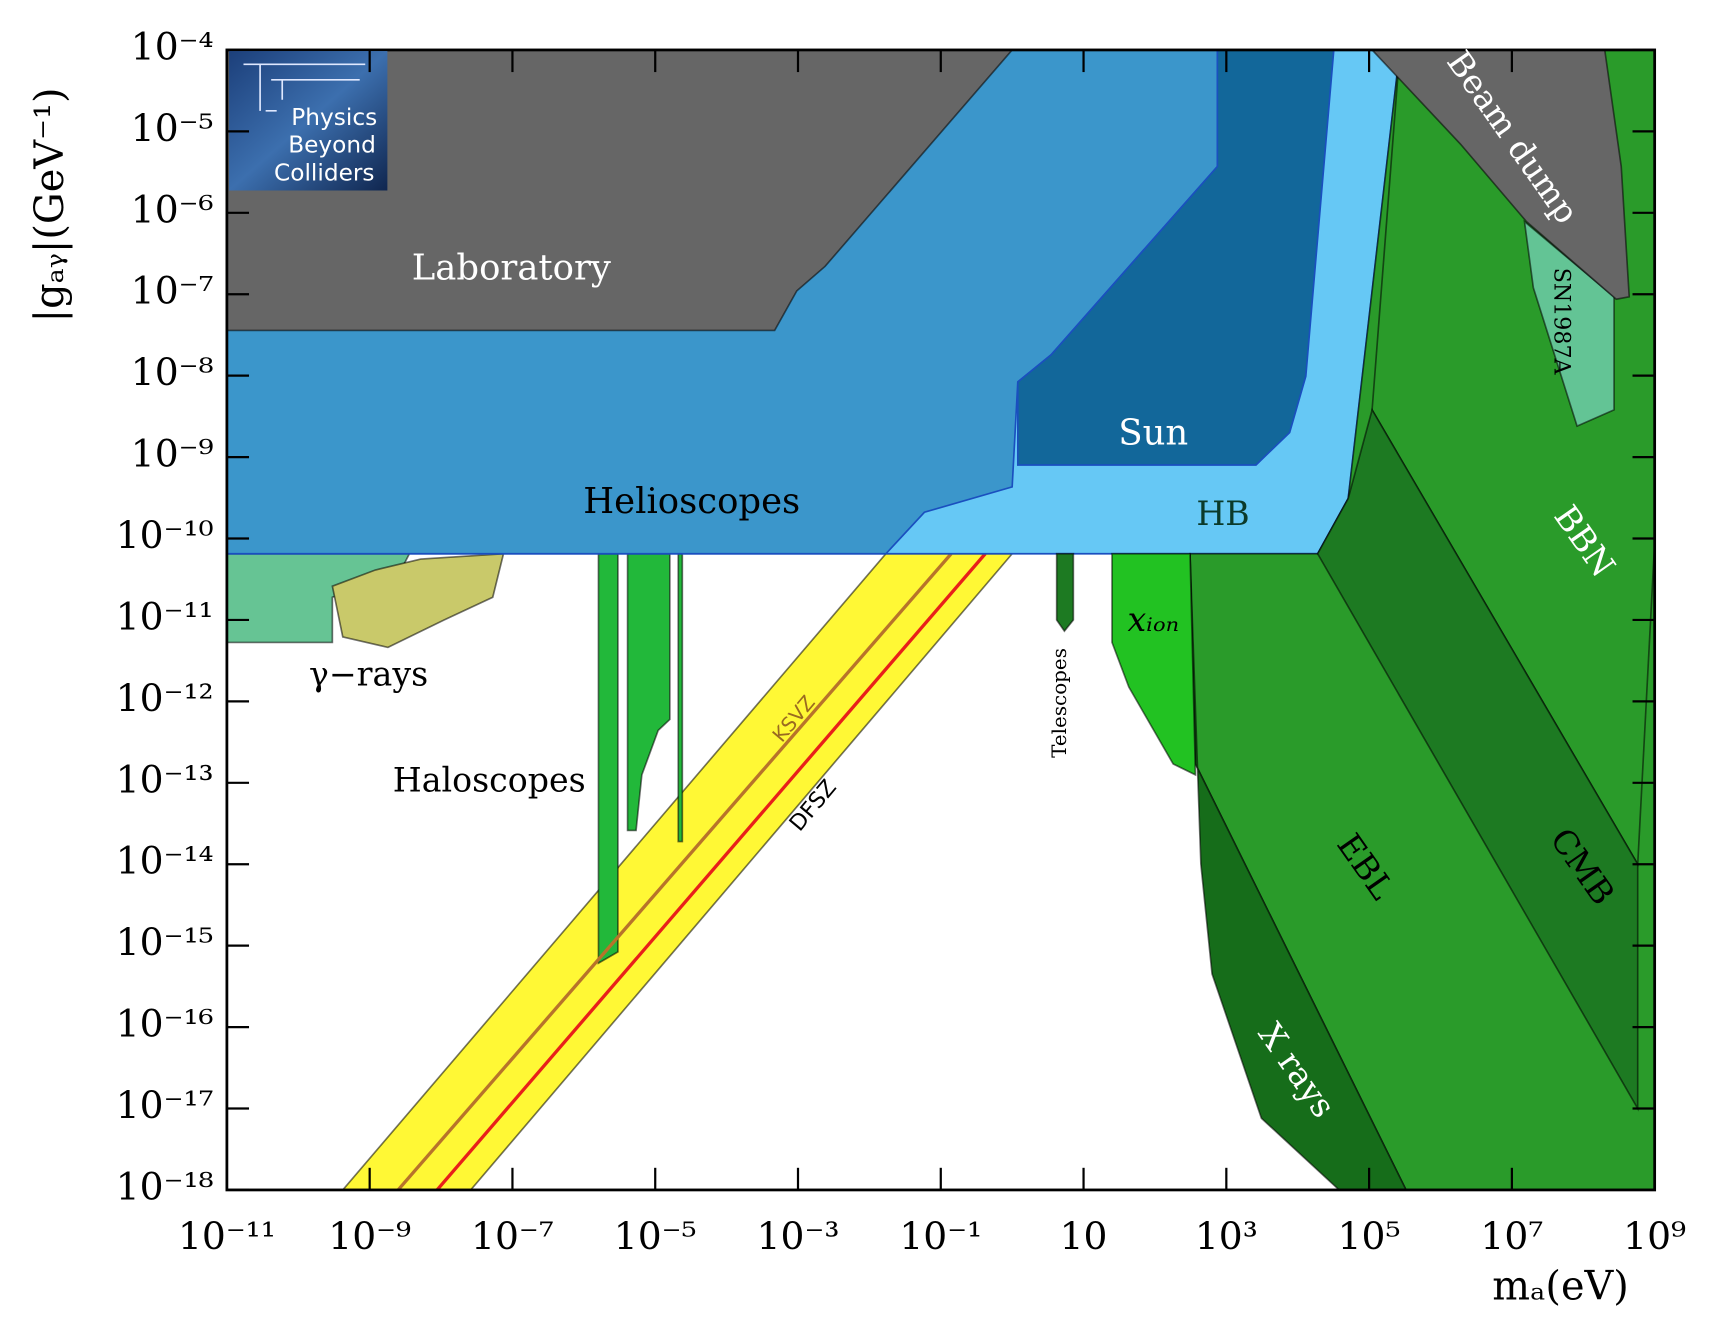 The image size is (1710, 1324). What do you see at coordinates (227, 1236) in the screenshot?
I see `x-tick-label: 10⁻¹¹` at bounding box center [227, 1236].